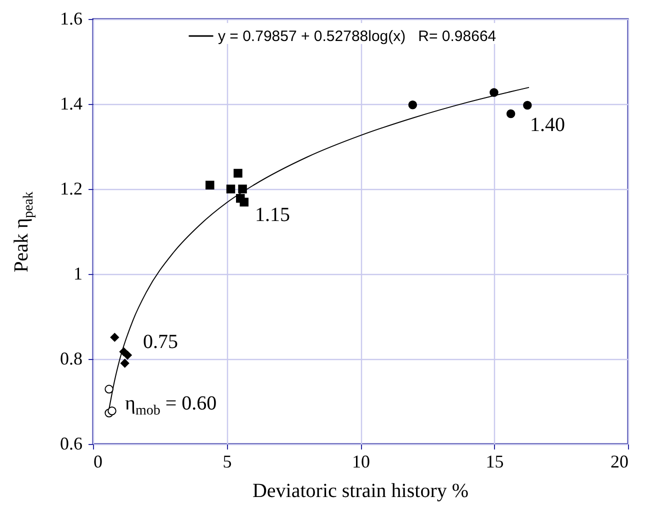 The image size is (648, 507). I want to click on annotation: η$_{mob}$ = 0.60, so click(171, 405).